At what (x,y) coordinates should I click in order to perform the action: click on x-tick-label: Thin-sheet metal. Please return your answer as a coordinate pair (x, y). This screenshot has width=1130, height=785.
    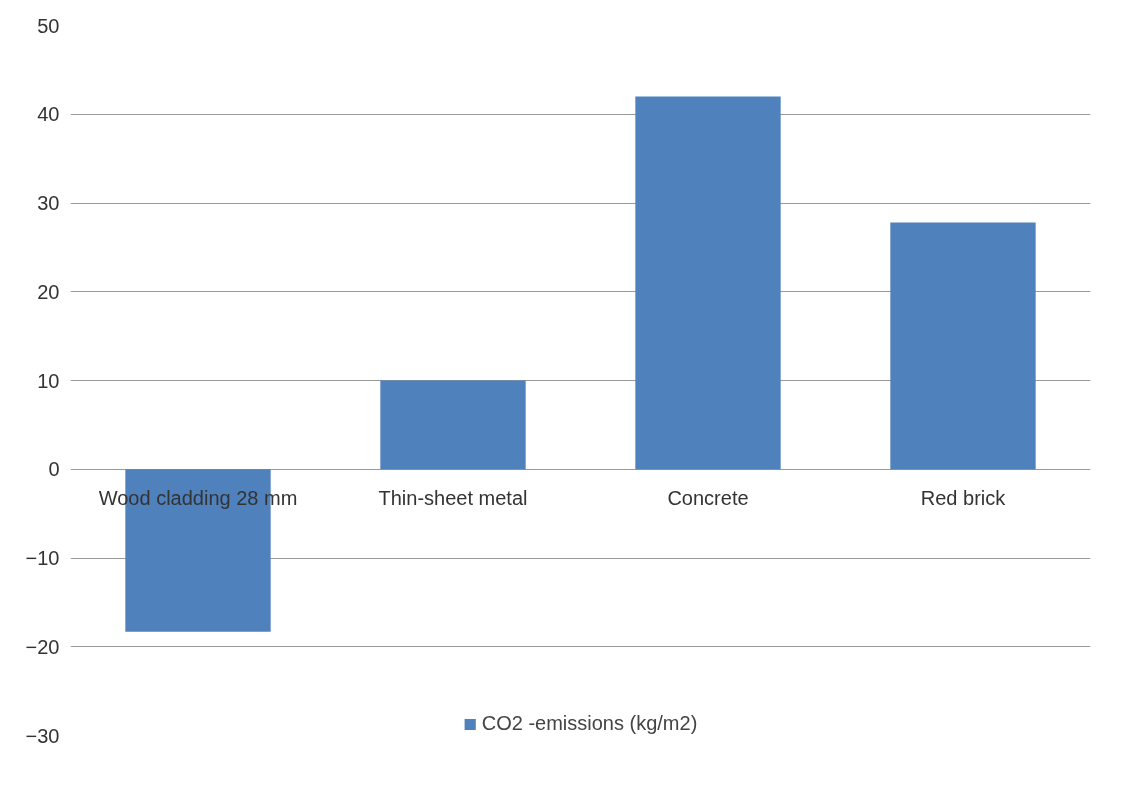
    Looking at the image, I should click on (453, 498).